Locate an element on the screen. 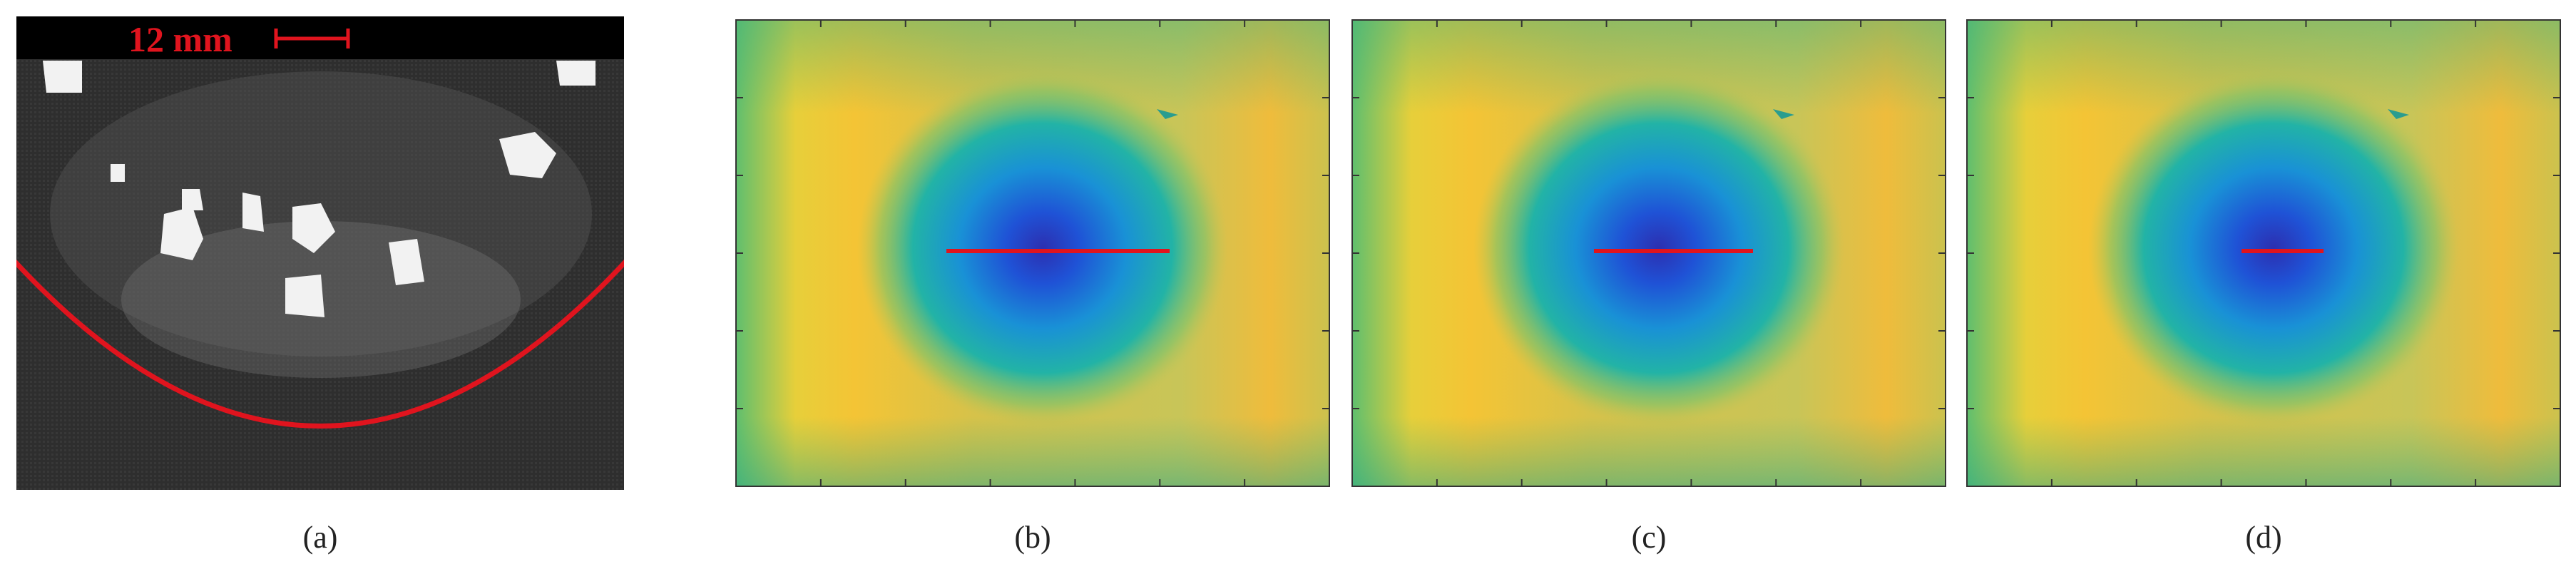 The height and width of the screenshot is (579, 2576). panel-label: (b) is located at coordinates (1032, 537).